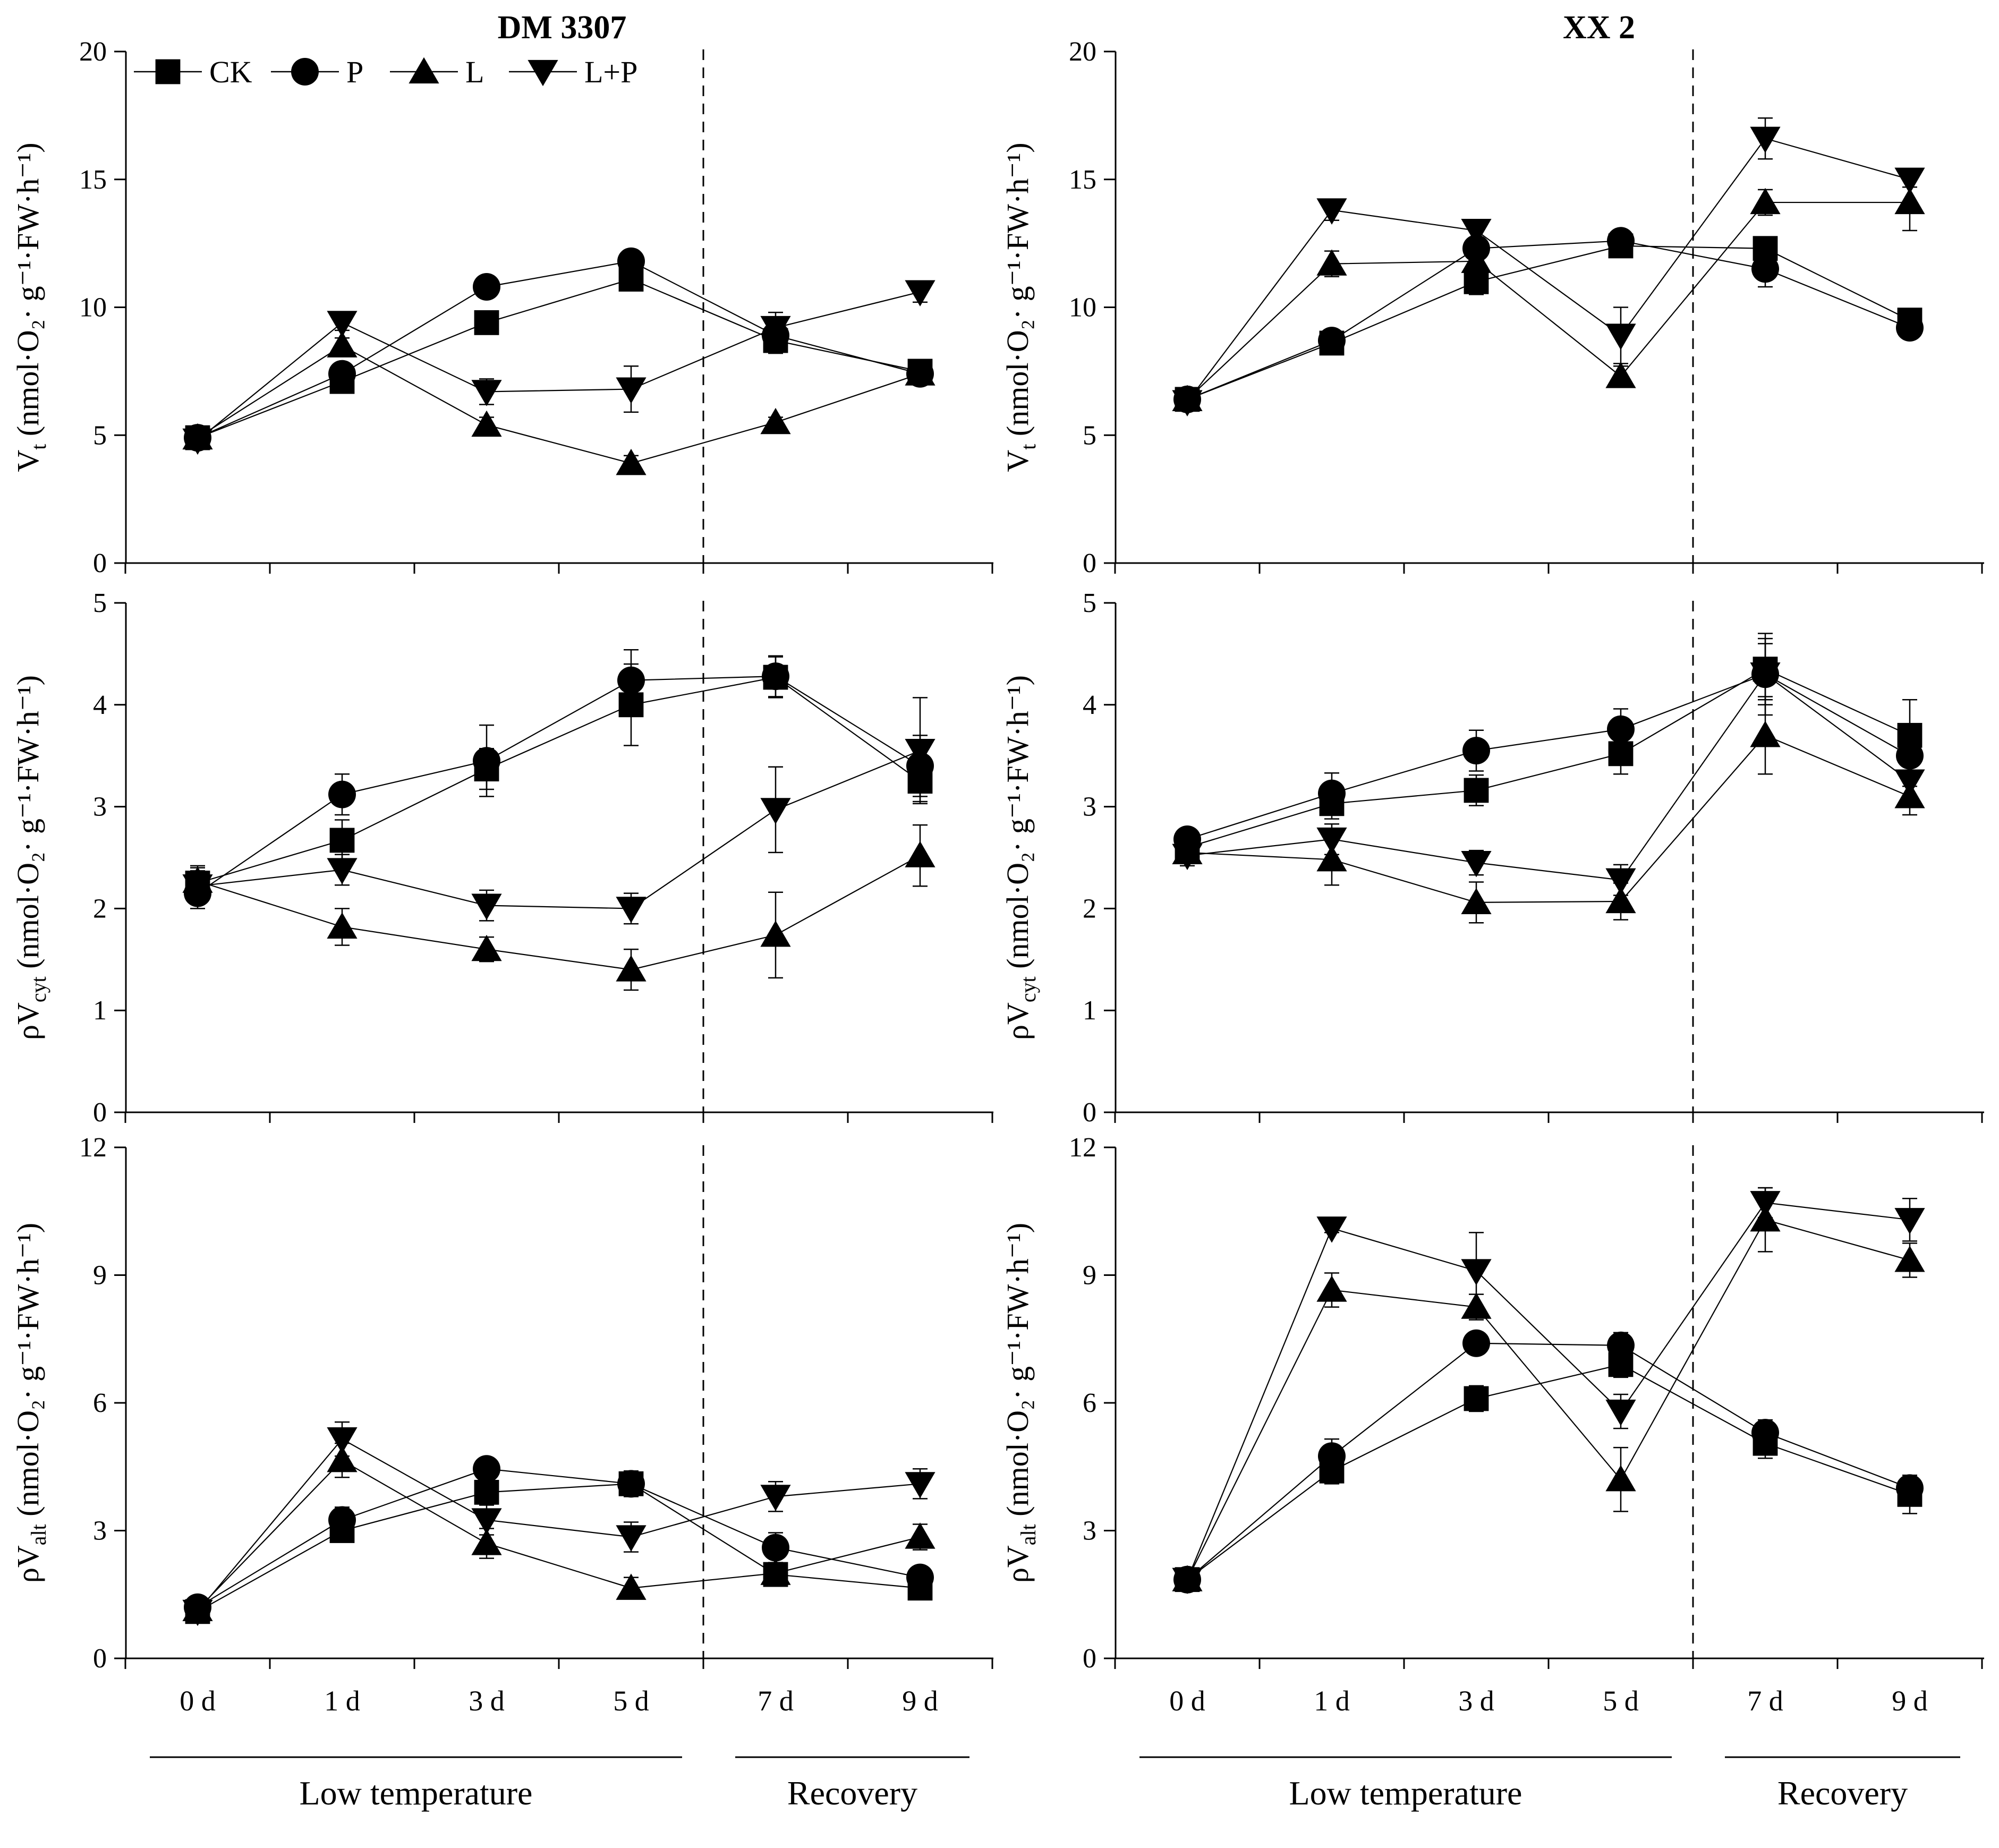 This screenshot has height=1848, width=1999. I want to click on y-tick-label: 10, so click(1082, 308).